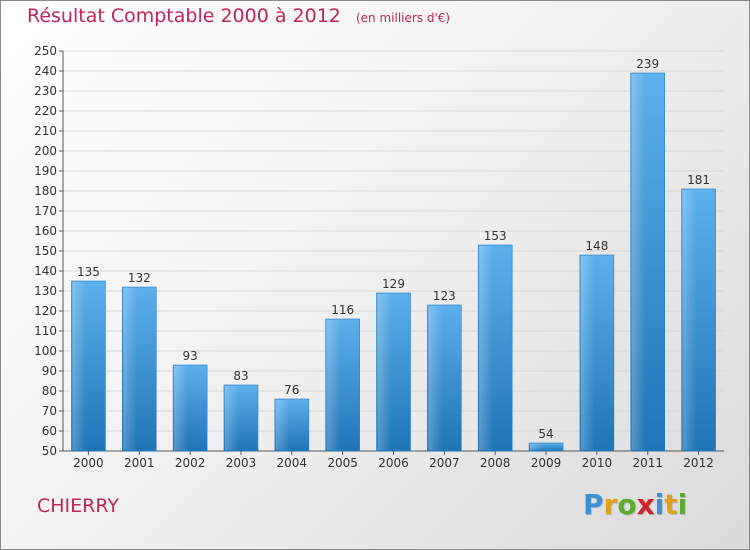  What do you see at coordinates (444, 463) in the screenshot?
I see `x-tick-label: 2007` at bounding box center [444, 463].